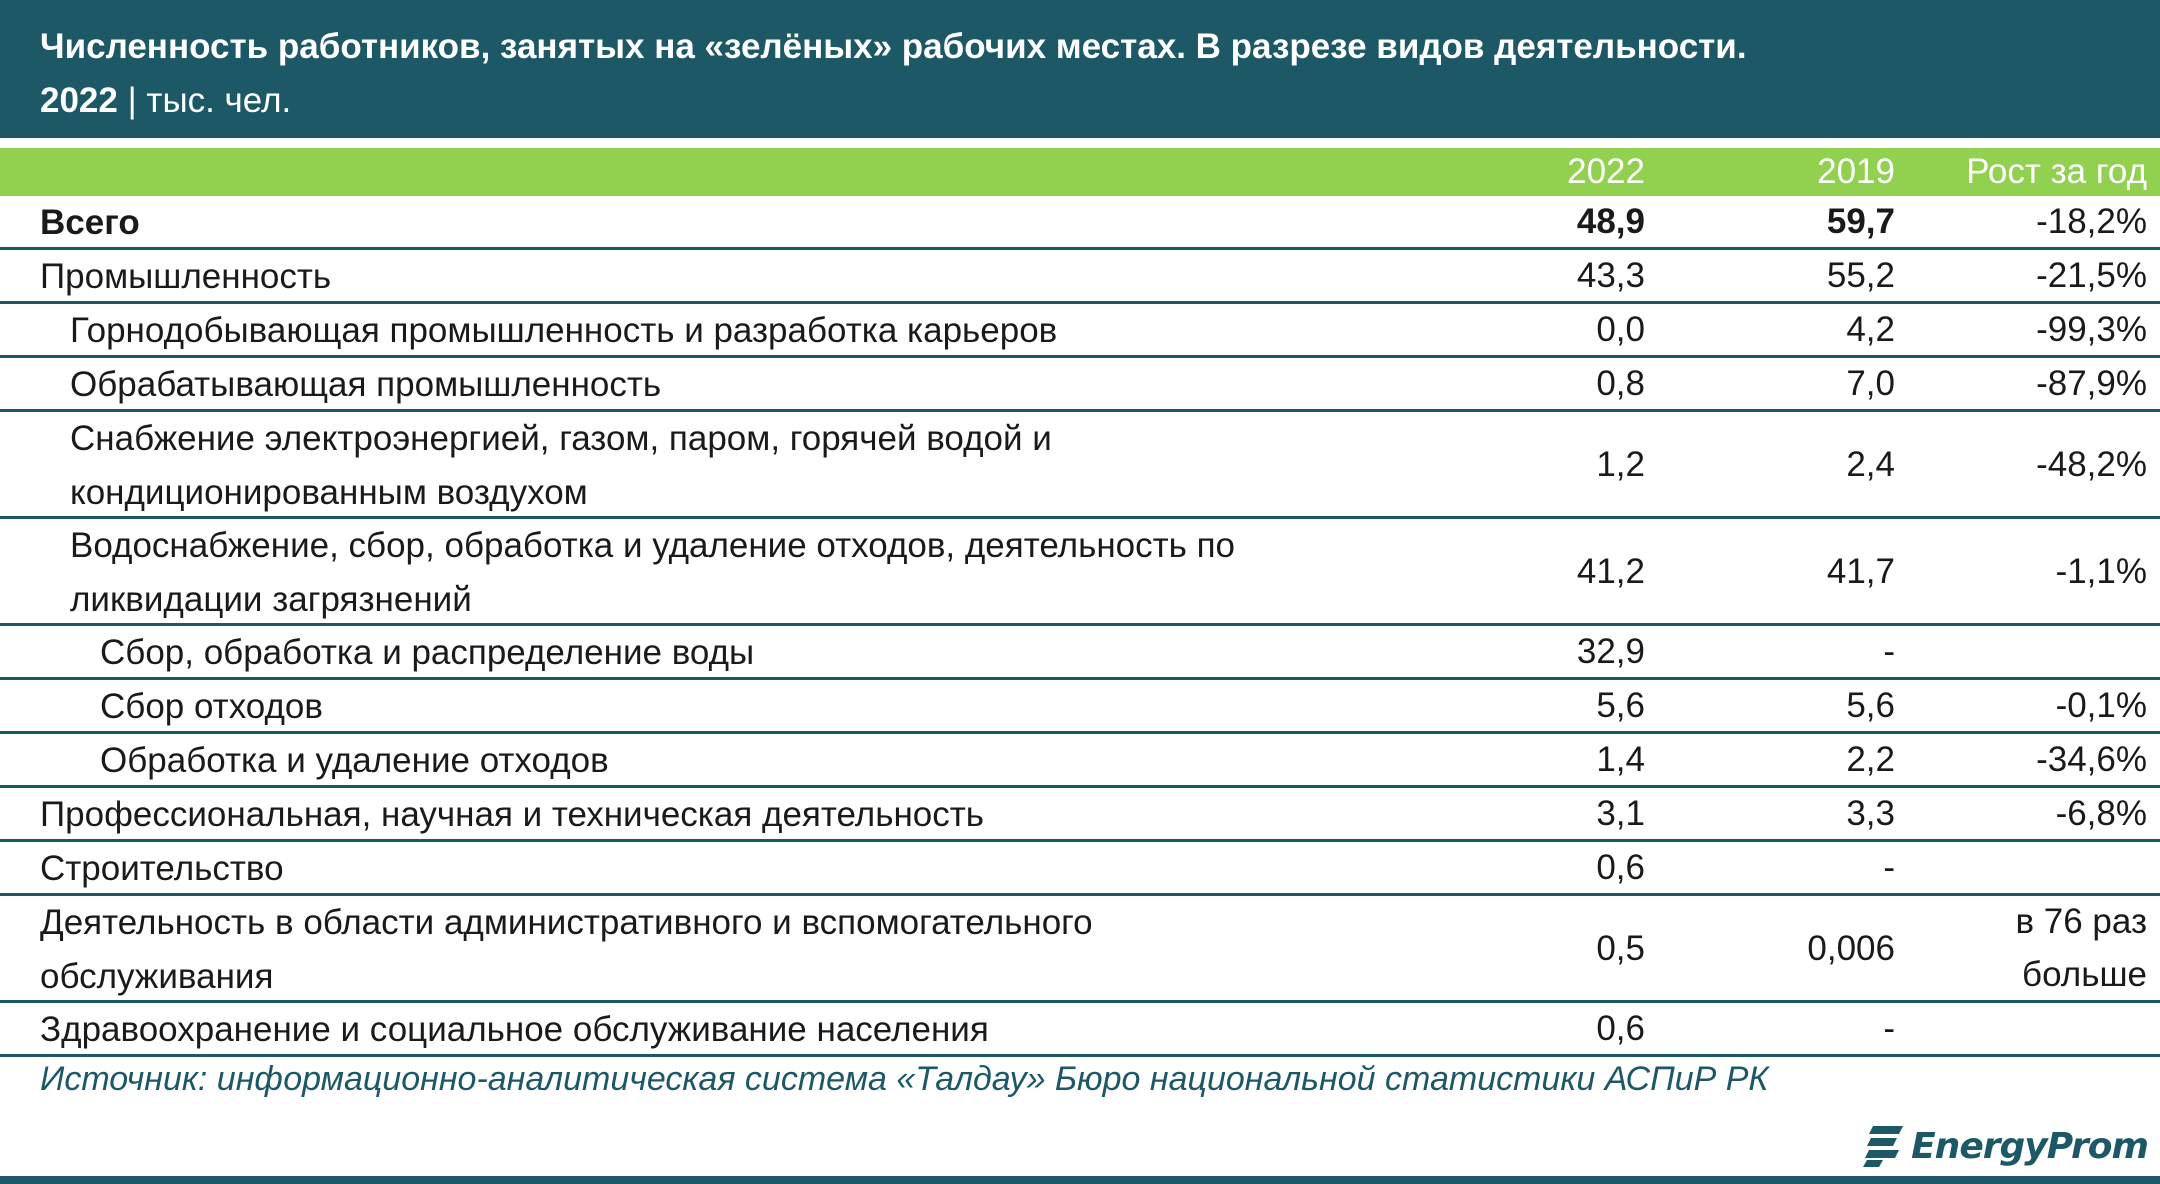  Describe the element at coordinates (1080, 1180) in the screenshot. I see `bottom-rule` at that location.